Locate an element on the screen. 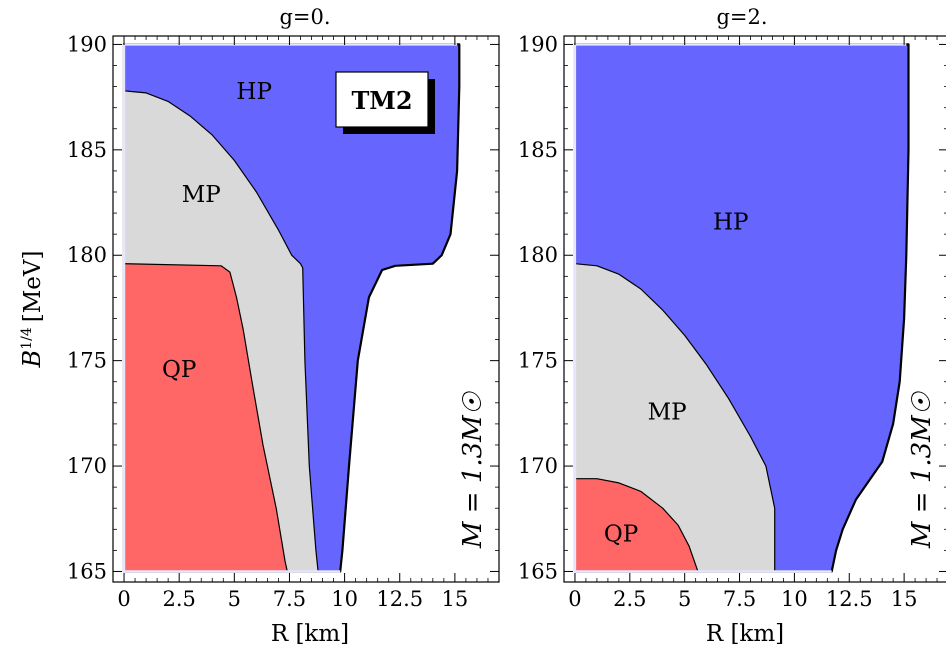 The height and width of the screenshot is (652, 946). x-tick-label-0-0: 0 is located at coordinates (123, 599).